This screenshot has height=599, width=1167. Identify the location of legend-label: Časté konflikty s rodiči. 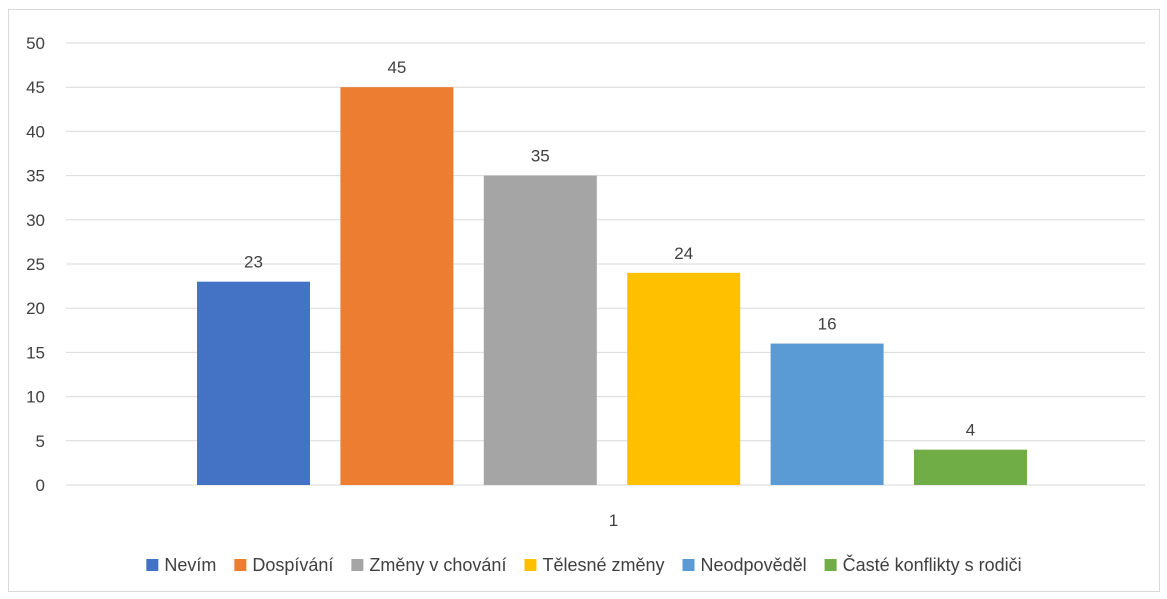
(932, 564).